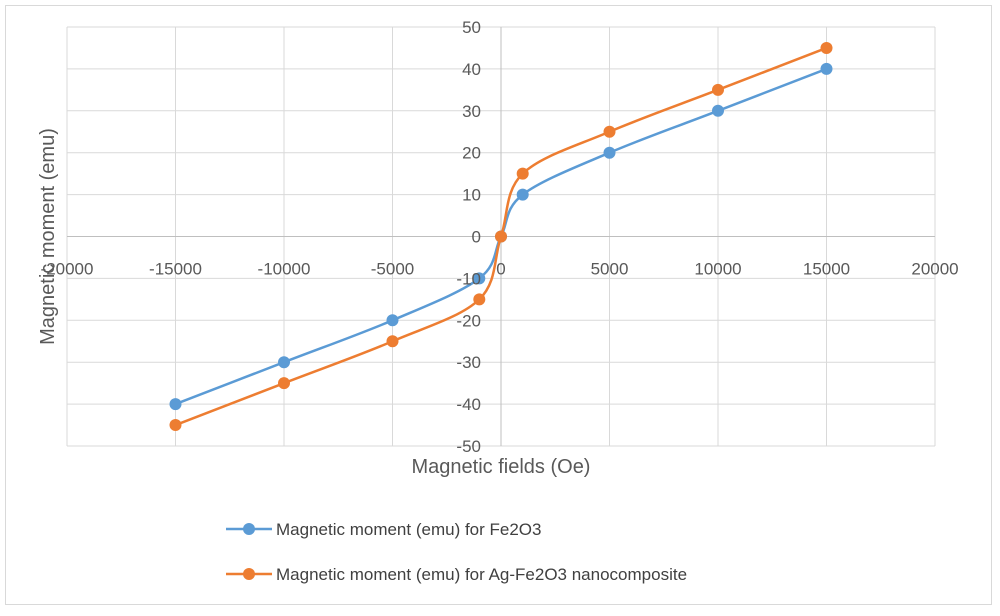 The image size is (1000, 616). I want to click on y-tick-label: -50, so click(468, 446).